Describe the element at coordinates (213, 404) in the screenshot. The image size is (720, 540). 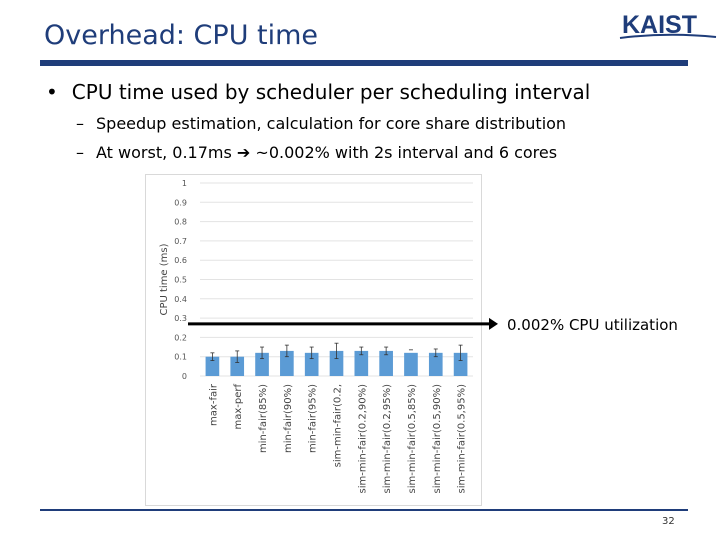
I see `x-tick-label: max-fair` at that location.